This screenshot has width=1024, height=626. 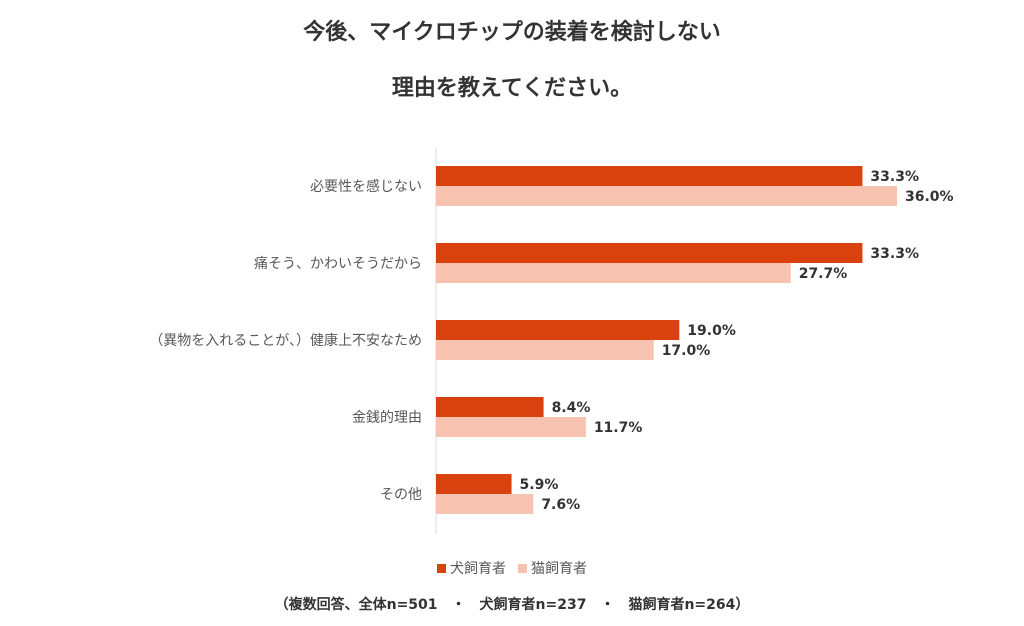 What do you see at coordinates (560, 505) in the screenshot?
I see `data-label-cat: 7.6%` at bounding box center [560, 505].